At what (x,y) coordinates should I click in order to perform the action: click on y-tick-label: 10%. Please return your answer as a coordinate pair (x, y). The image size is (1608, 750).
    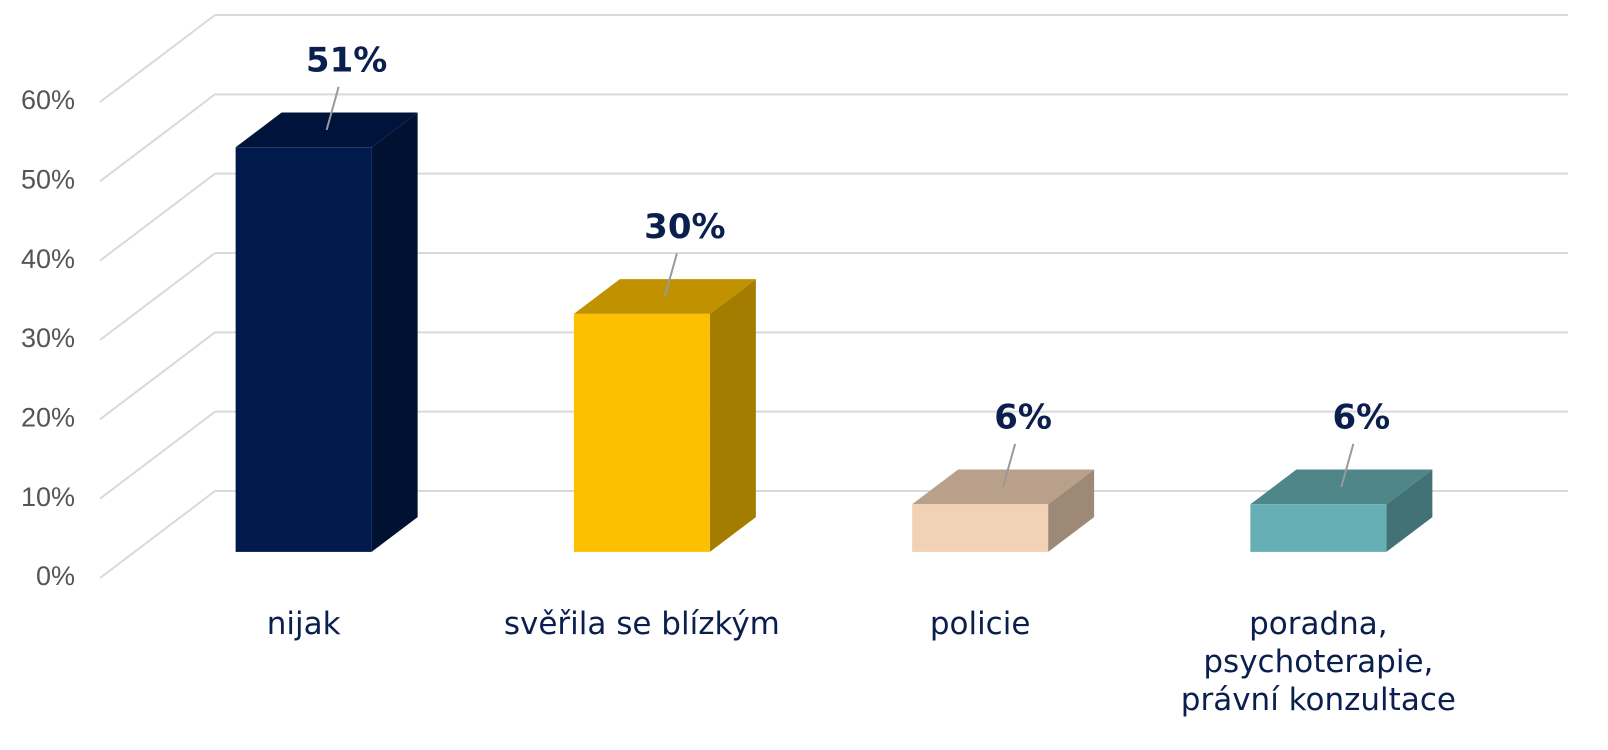
    Looking at the image, I should click on (48, 497).